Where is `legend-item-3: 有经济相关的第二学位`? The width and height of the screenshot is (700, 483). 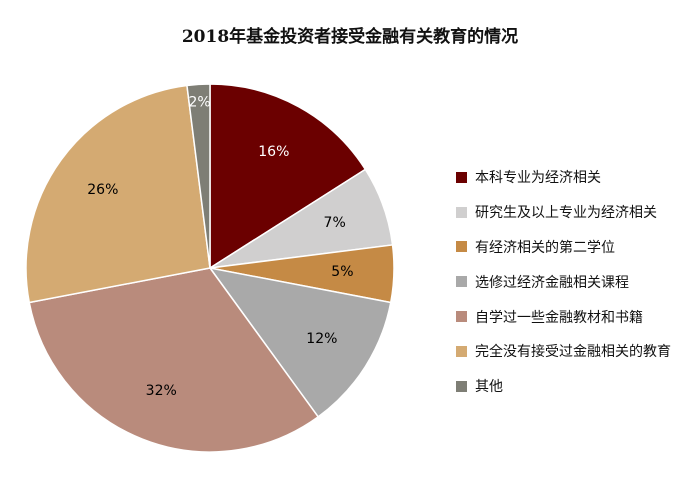
legend-item-3: 有经济相关的第二学位 is located at coordinates (563, 247).